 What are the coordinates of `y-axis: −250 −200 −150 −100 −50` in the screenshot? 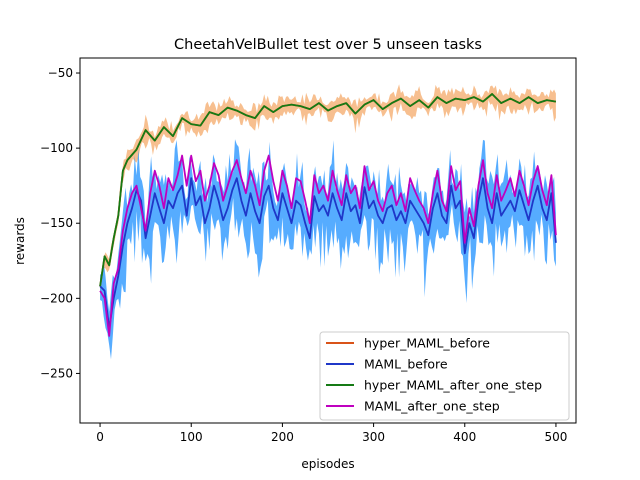 It's located at (60, 223).